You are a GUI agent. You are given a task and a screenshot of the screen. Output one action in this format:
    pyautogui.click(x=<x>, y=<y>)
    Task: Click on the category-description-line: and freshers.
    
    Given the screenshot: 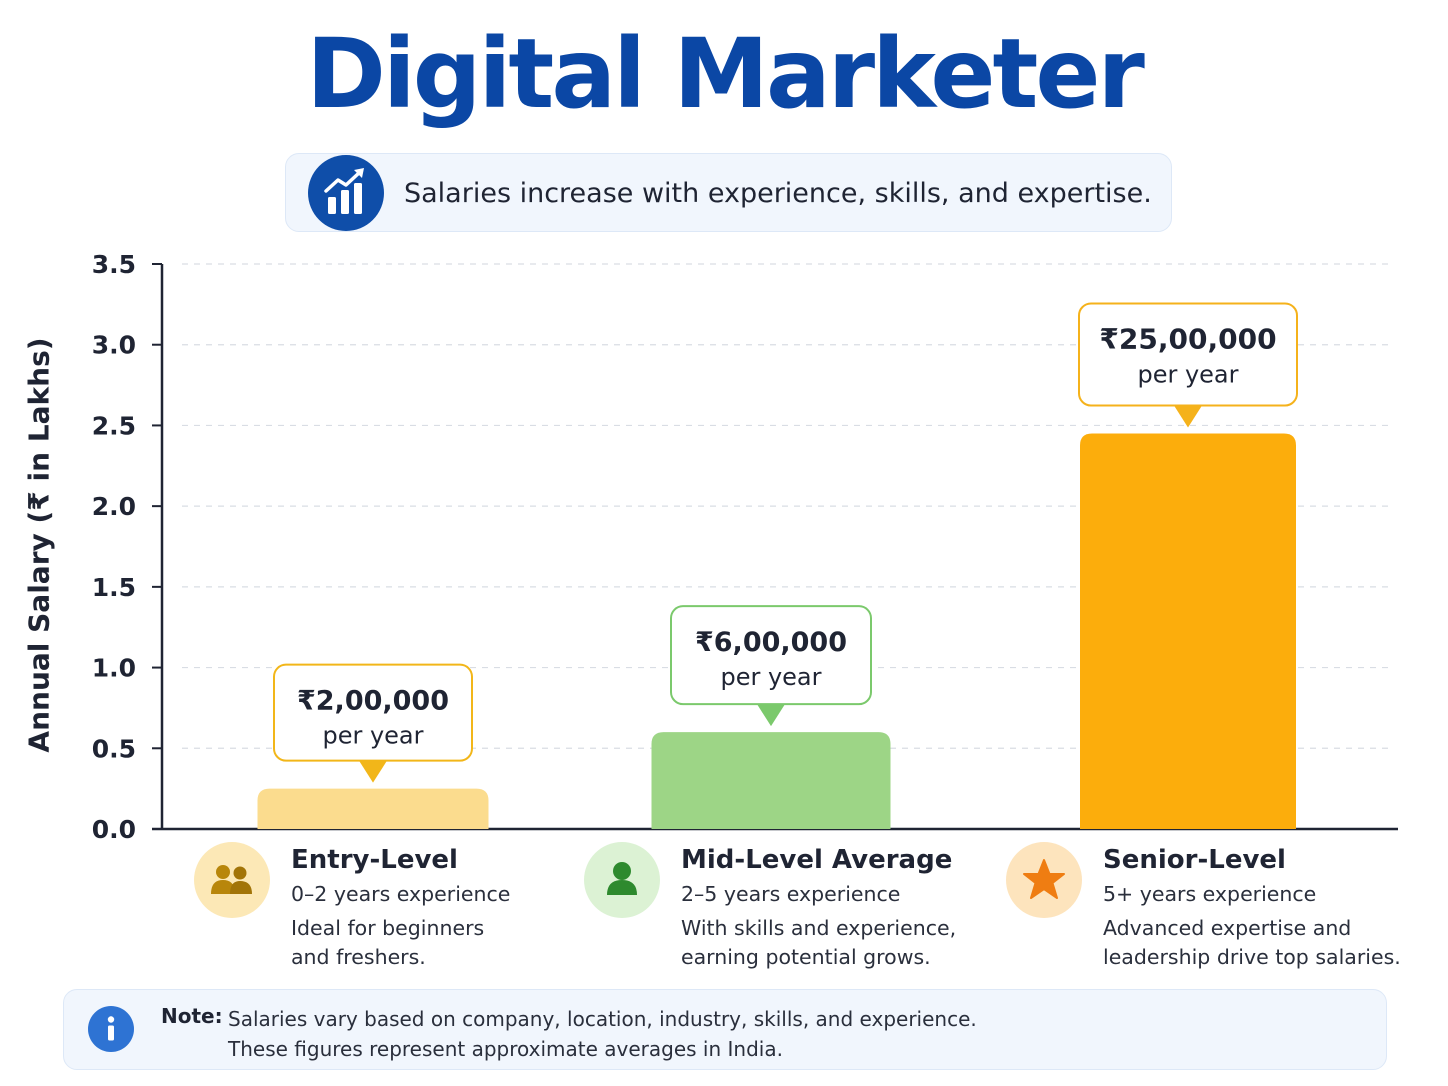 What is the action you would take?
    pyautogui.click(x=358, y=957)
    